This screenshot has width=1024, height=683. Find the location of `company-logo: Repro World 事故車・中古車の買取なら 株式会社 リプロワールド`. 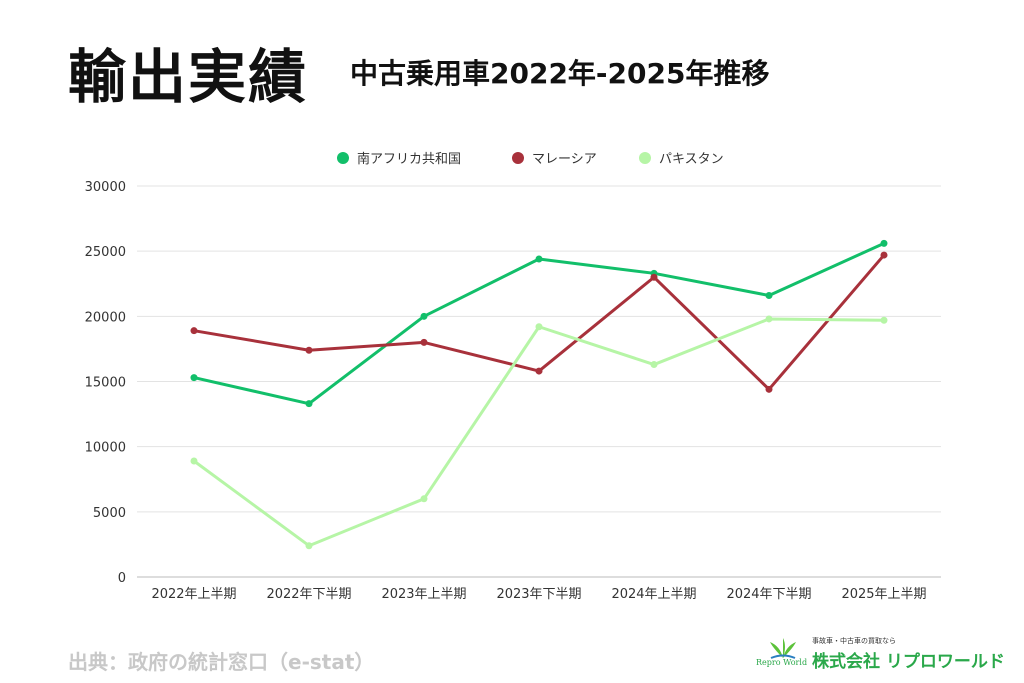

company-logo: Repro World 事故車・中古車の買取なら 株式会社 リプロワールド is located at coordinates (881, 655).